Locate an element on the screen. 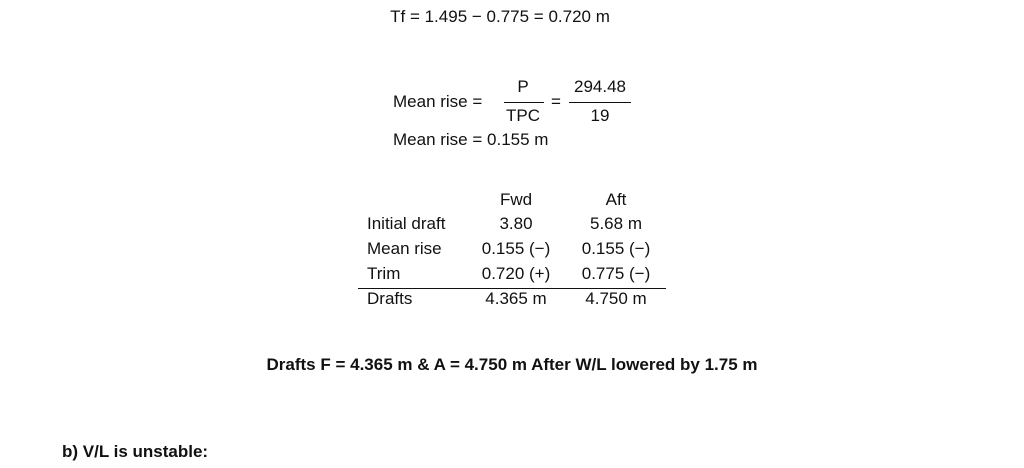 Image resolution: width=1024 pixels, height=468 pixels. table-cell: 3.80 is located at coordinates (516, 223).